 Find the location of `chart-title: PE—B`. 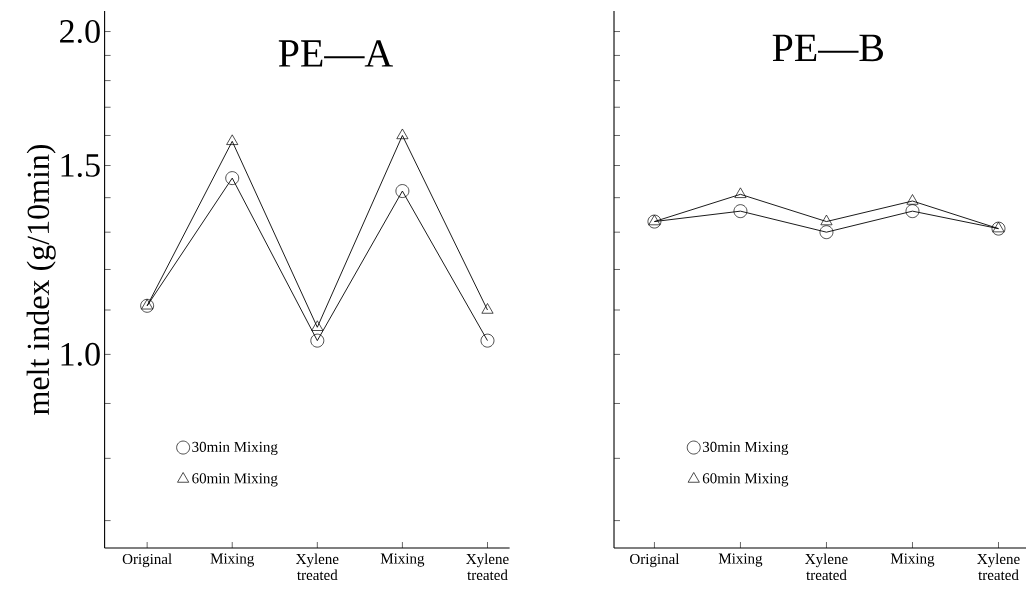

chart-title: PE—B is located at coordinates (827, 48).